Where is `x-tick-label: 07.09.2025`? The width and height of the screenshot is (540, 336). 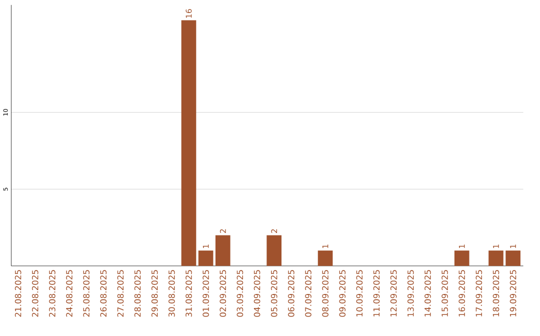 x-tick-label: 07.09.2025 is located at coordinates (308, 293).